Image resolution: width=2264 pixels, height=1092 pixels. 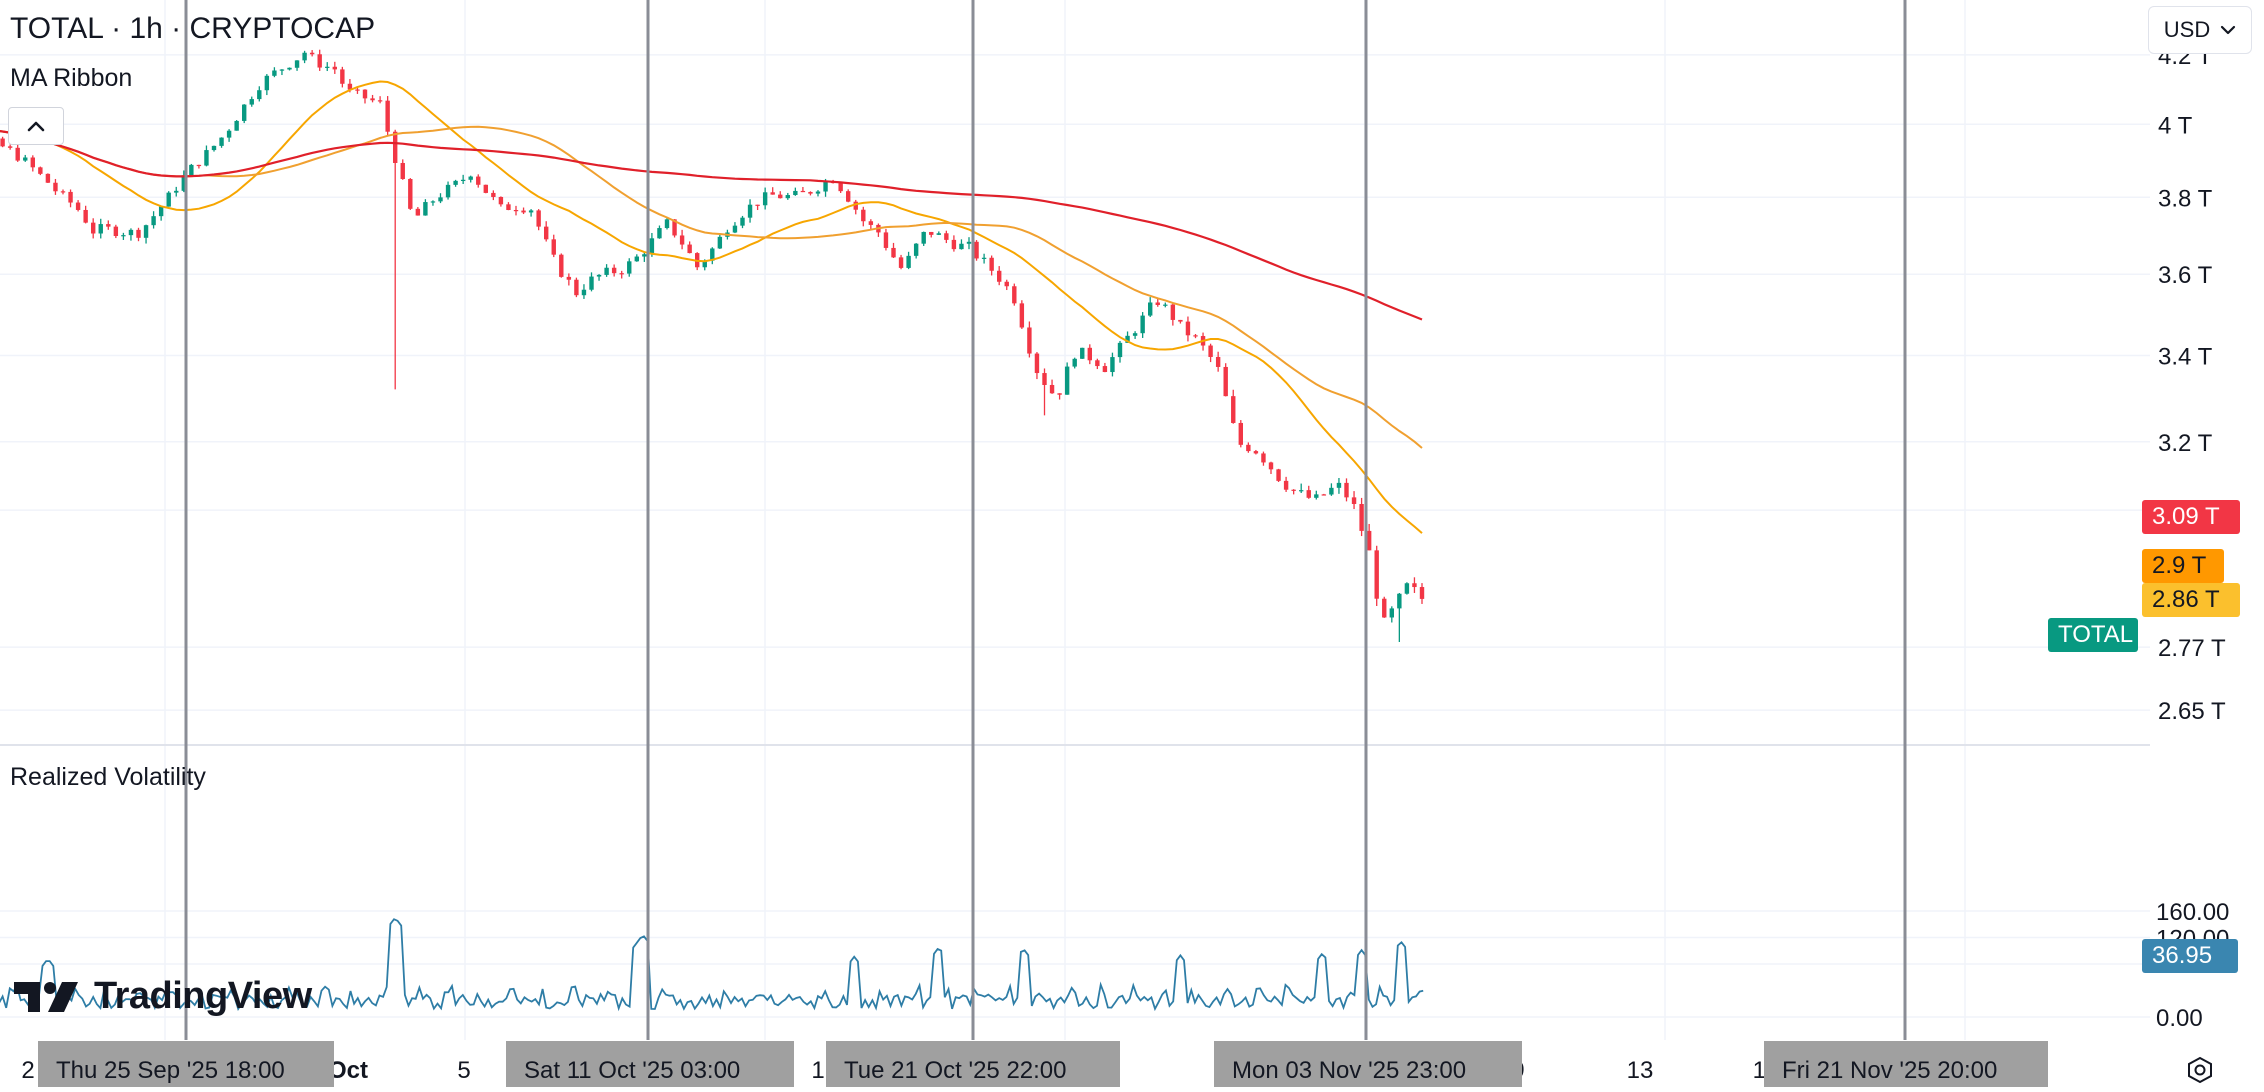 I want to click on ma-ribbon-legend: MA Ribbon, so click(x=71, y=78).